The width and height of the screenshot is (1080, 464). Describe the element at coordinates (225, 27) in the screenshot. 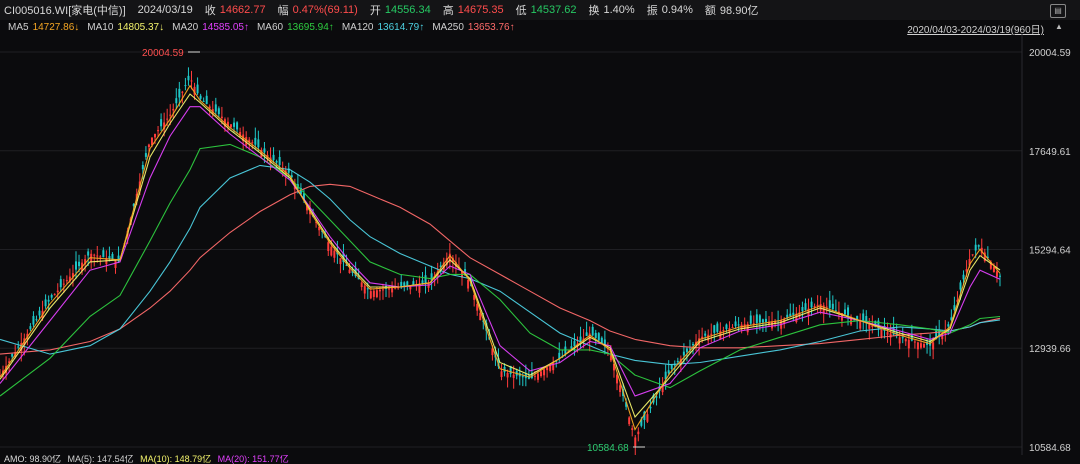

I see `ma20-value: 14585.05↑` at that location.